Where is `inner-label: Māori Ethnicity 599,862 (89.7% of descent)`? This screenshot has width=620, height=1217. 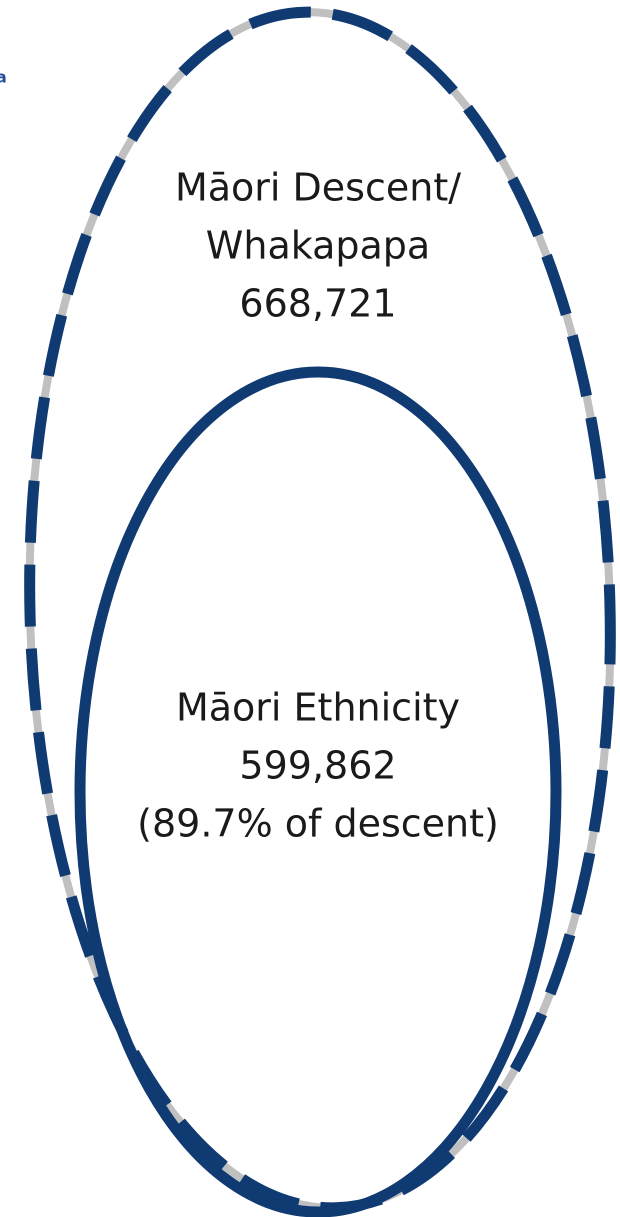
inner-label: Māori Ethnicity 599,862 (89.7% of descent) is located at coordinates (318, 766).